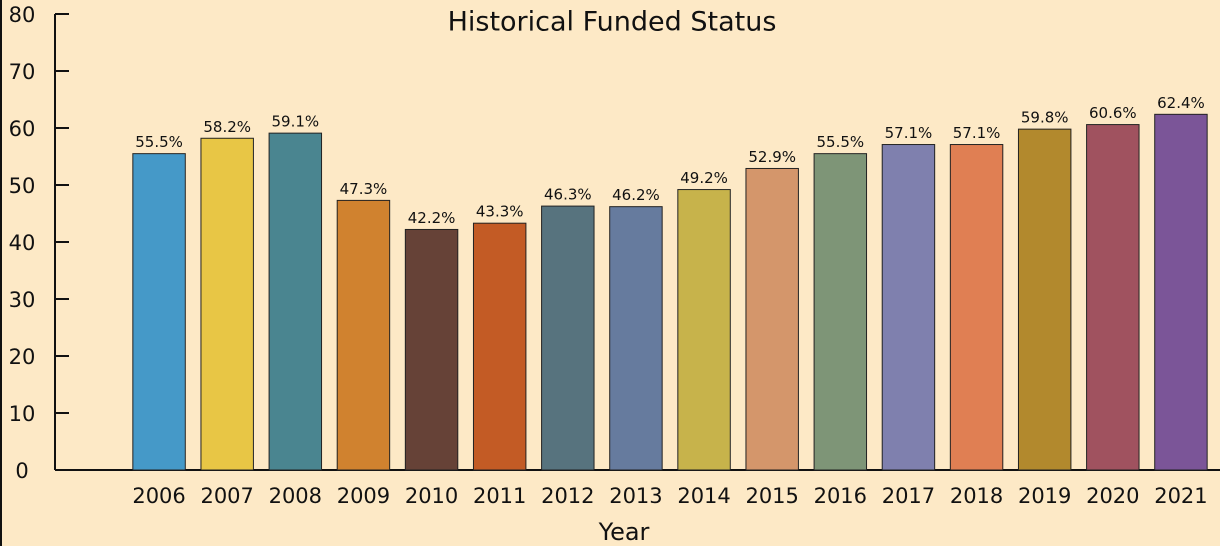 This screenshot has width=1220, height=546. What do you see at coordinates (567, 496) in the screenshot?
I see `x-tick-label: 2012` at bounding box center [567, 496].